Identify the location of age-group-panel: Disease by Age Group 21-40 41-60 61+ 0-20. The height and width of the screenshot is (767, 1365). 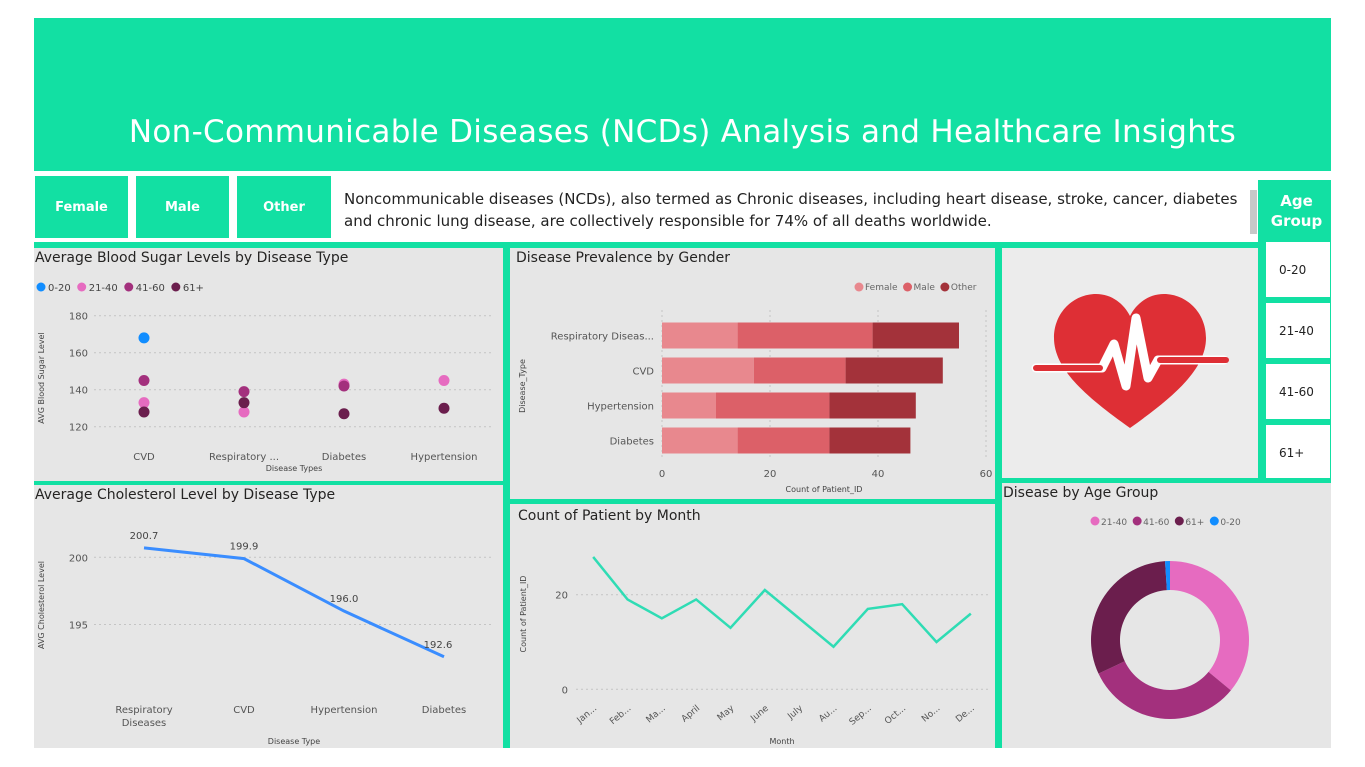
(1166, 615).